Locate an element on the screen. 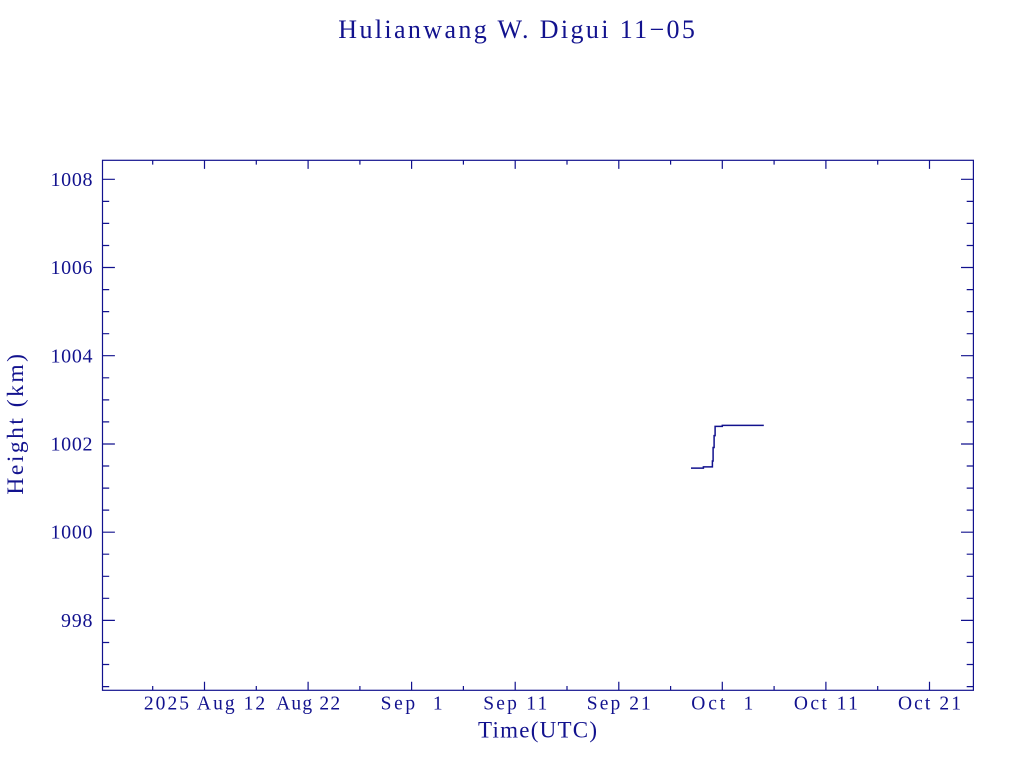  svg-text: 1008 is located at coordinates (72, 180).